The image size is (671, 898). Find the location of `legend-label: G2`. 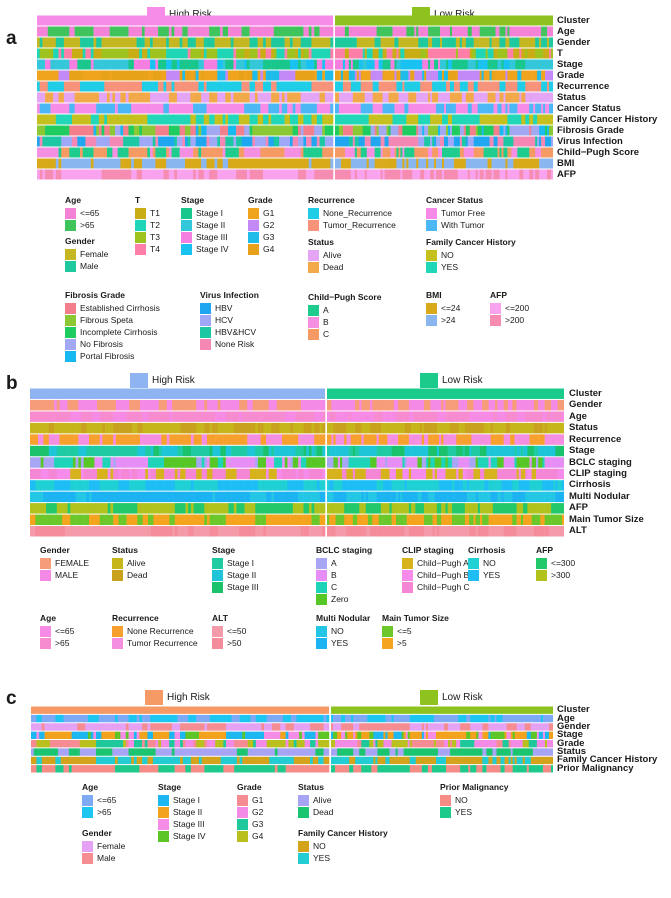

legend-label: G2 is located at coordinates (269, 225).